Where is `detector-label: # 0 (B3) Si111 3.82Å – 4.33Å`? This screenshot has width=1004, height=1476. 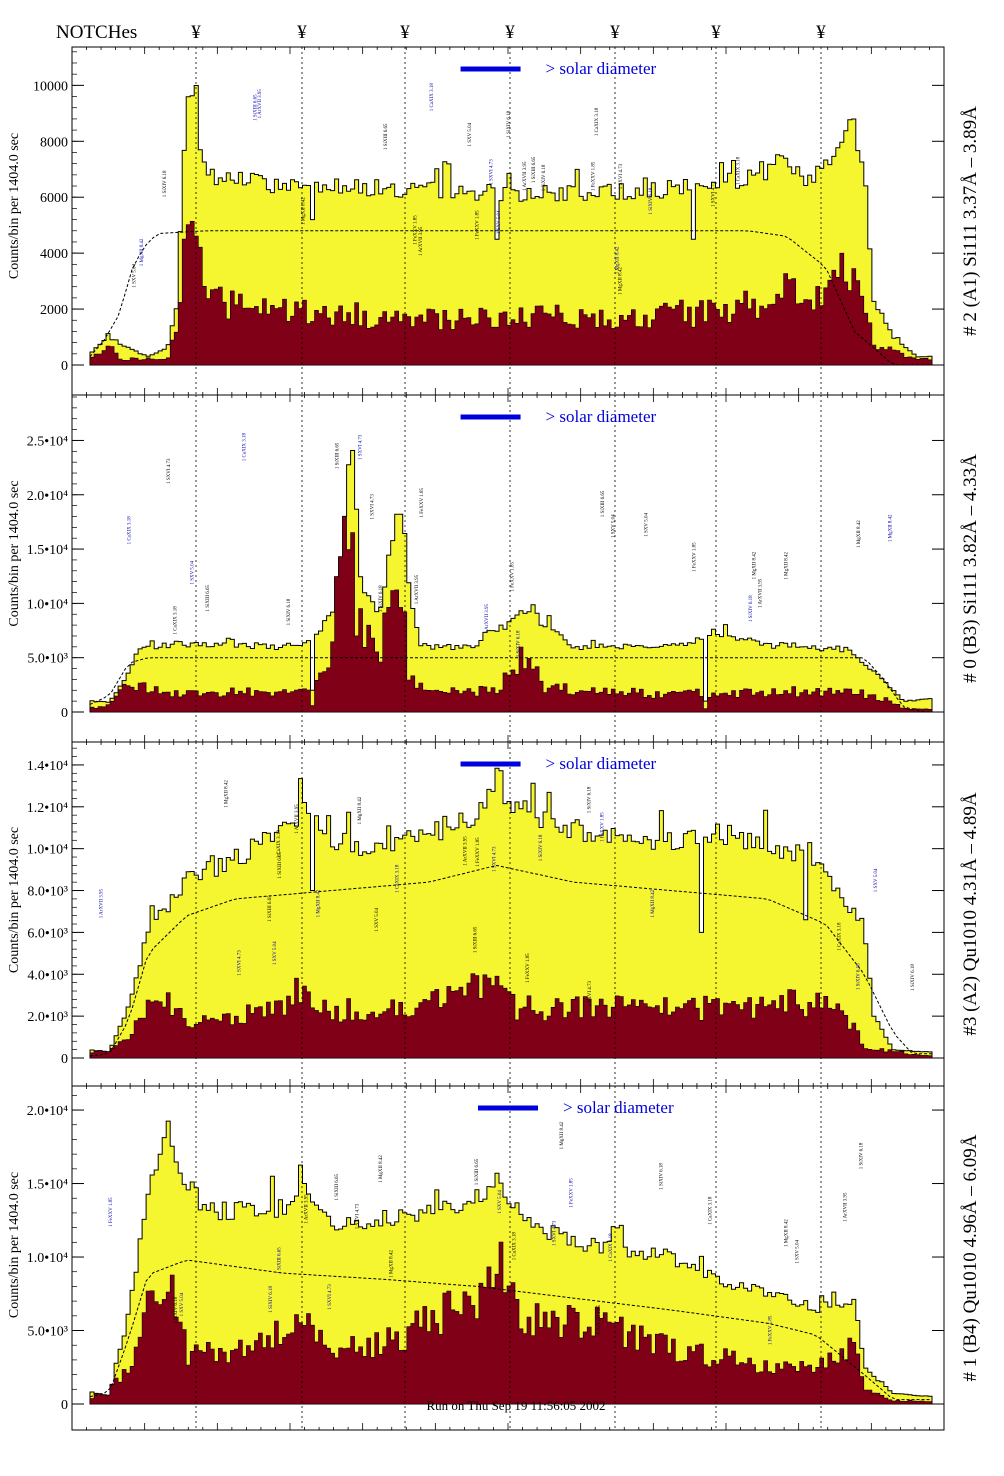
detector-label: # 0 (B3) Si111 3.82Å – 4.33Å is located at coordinates (970, 568).